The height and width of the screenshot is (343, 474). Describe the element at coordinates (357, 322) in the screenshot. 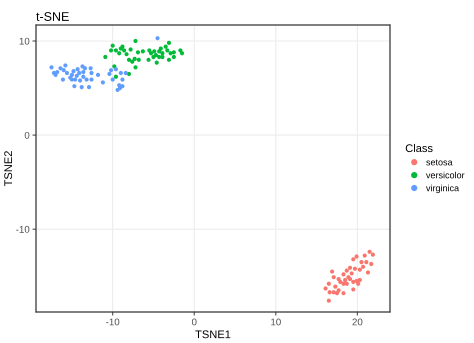

I see `x-tick-label: 20` at that location.